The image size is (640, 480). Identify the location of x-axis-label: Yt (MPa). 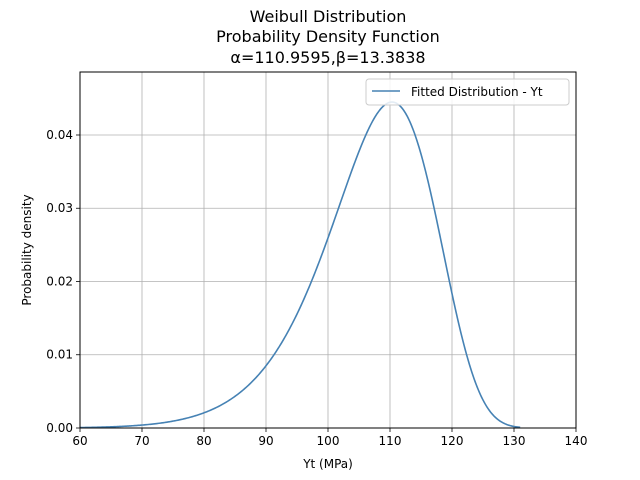
(327, 464).